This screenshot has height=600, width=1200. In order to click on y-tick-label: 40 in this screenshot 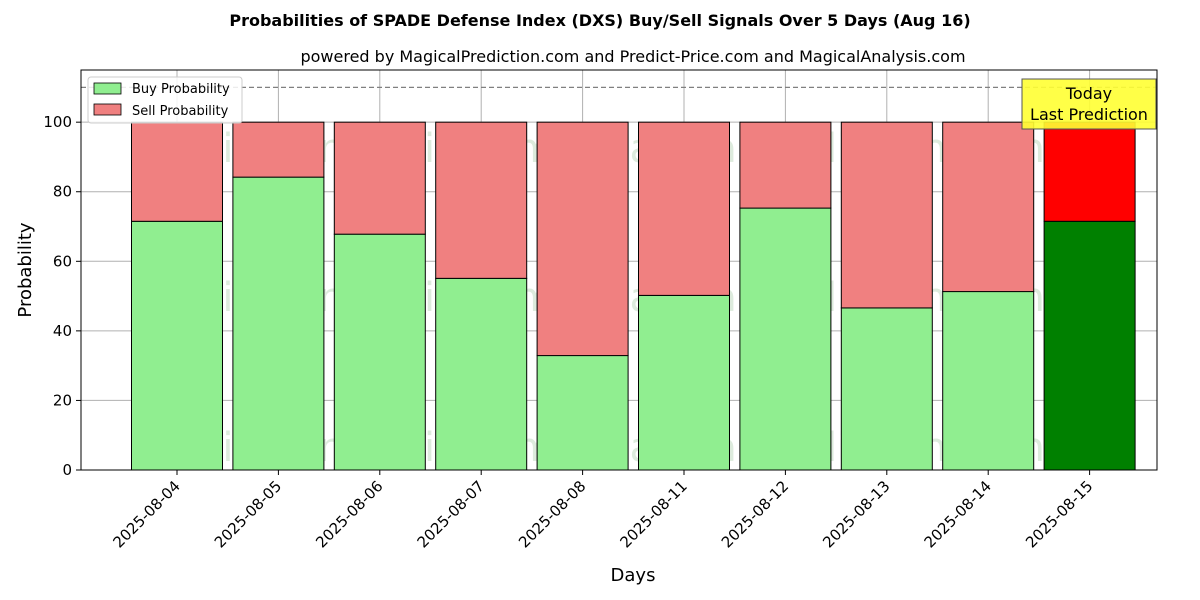, I will do `click(62, 331)`.